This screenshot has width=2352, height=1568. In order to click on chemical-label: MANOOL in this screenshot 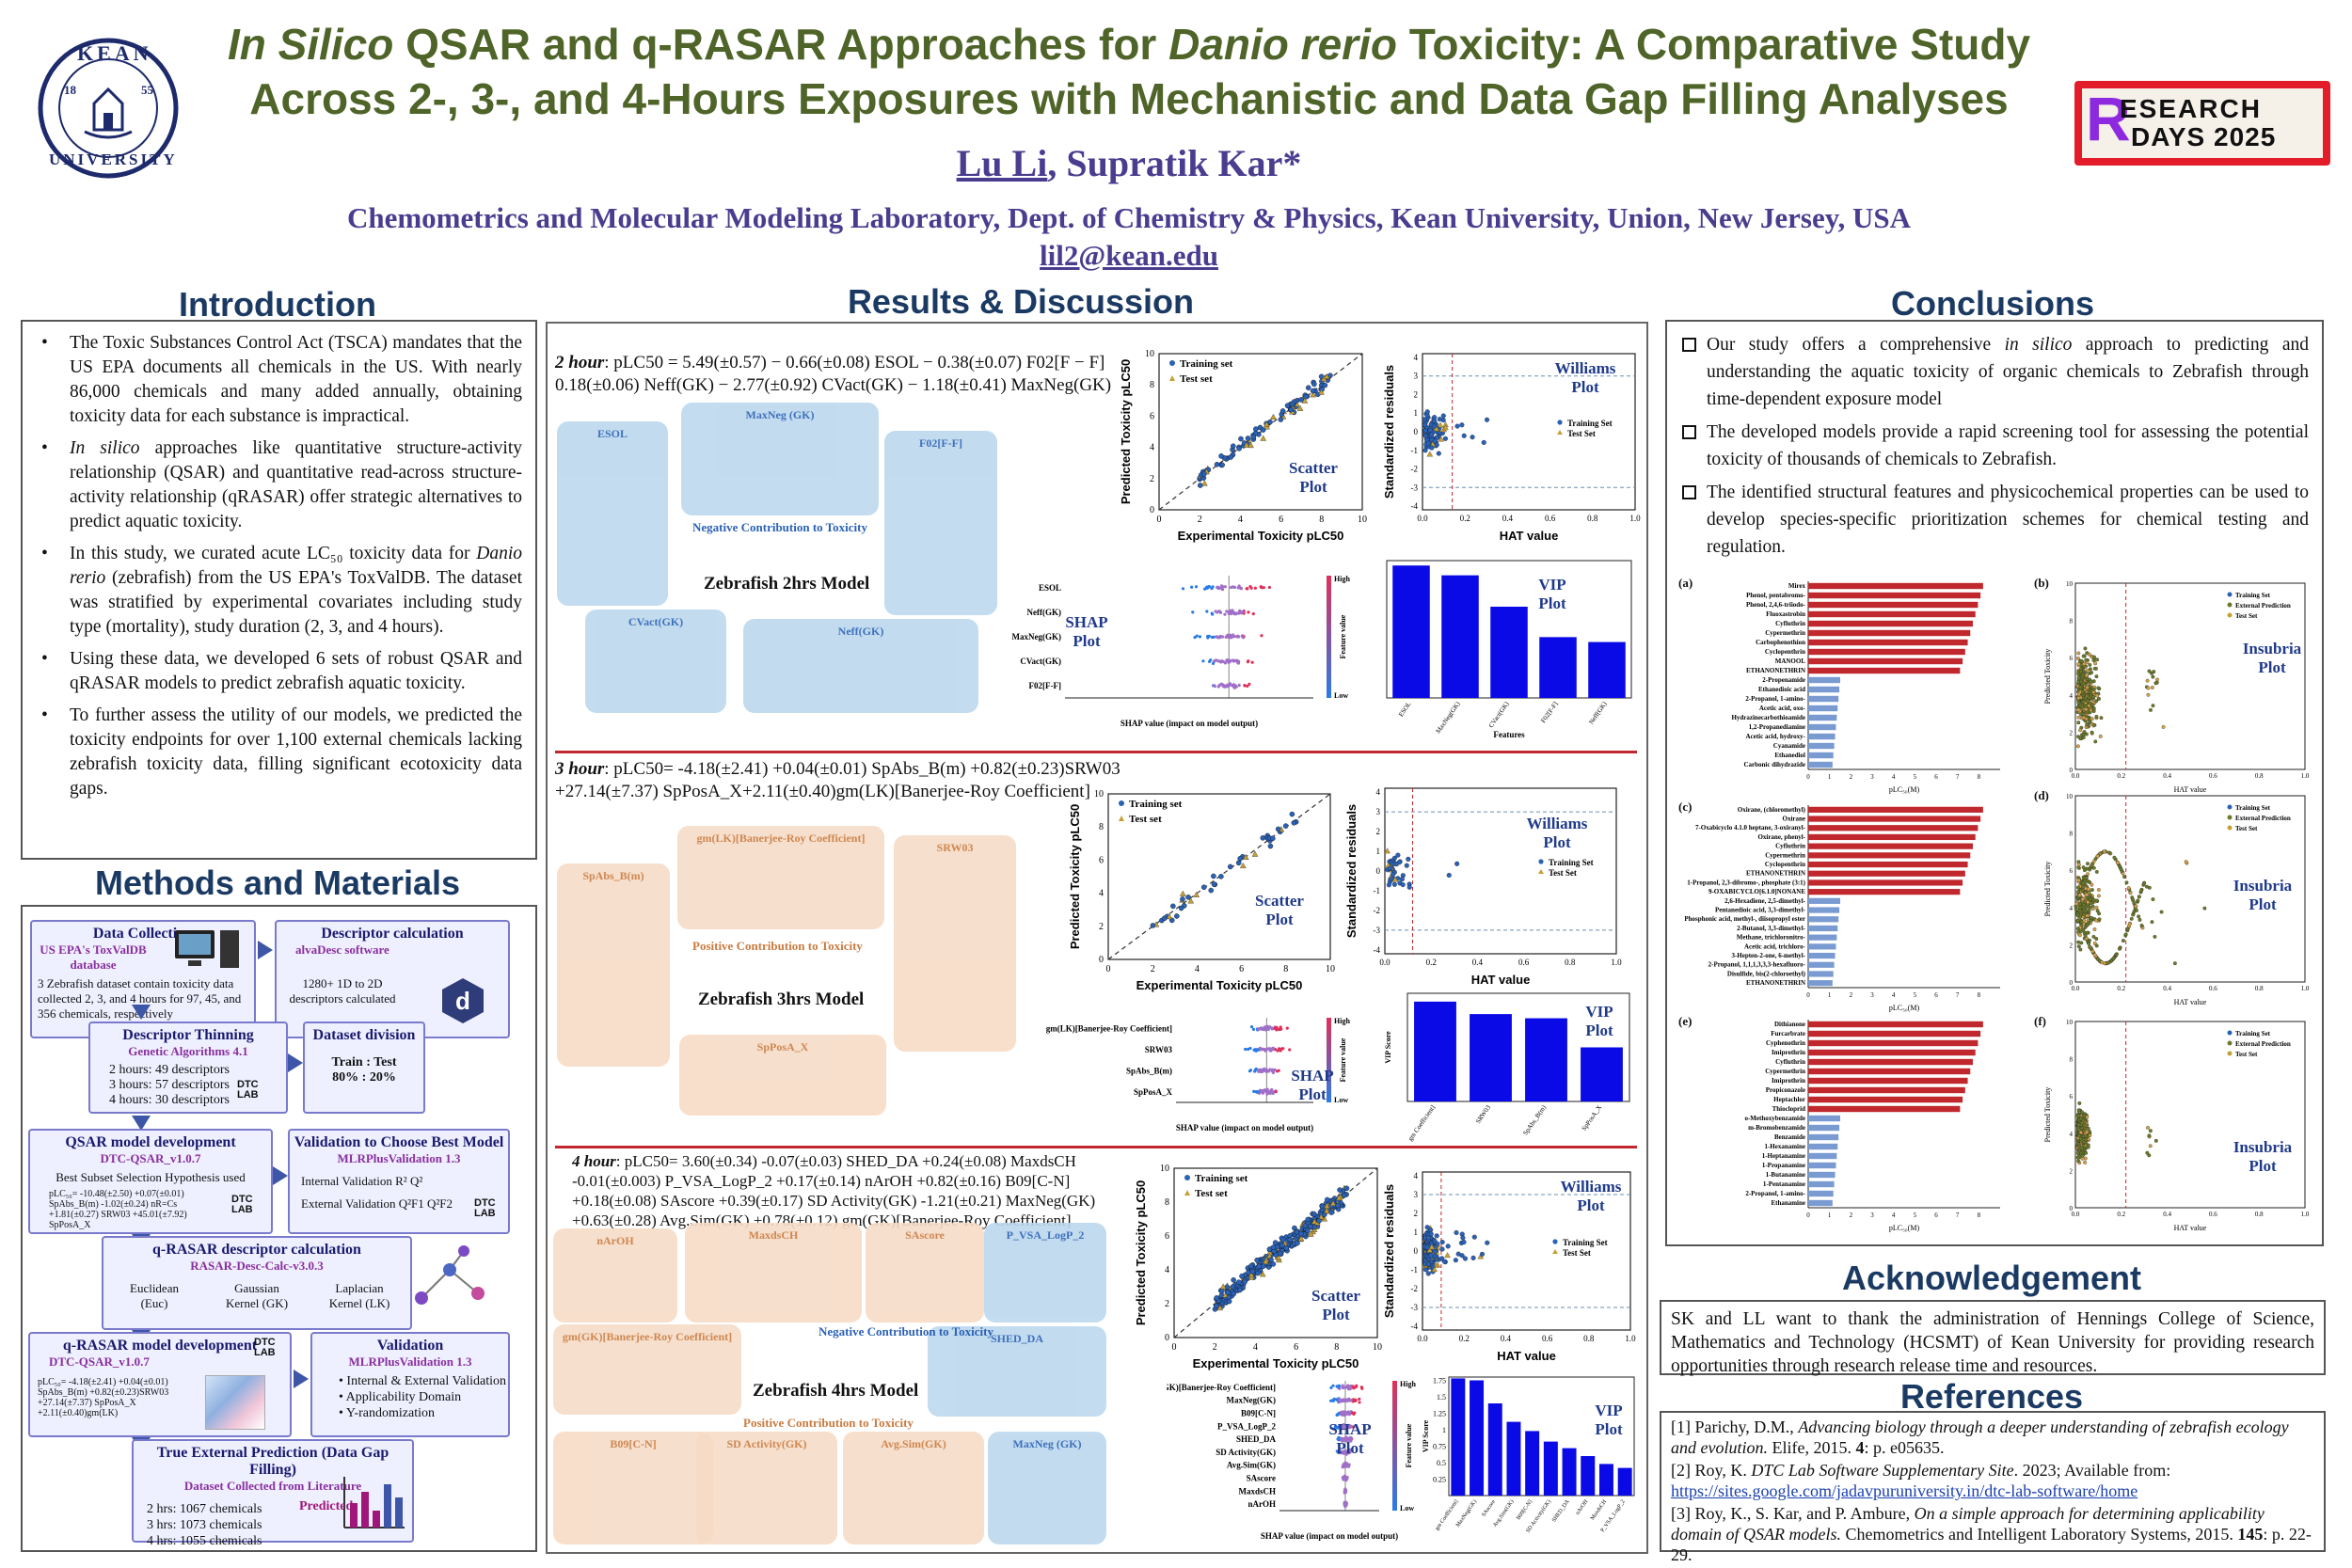, I will do `click(1790, 661)`.